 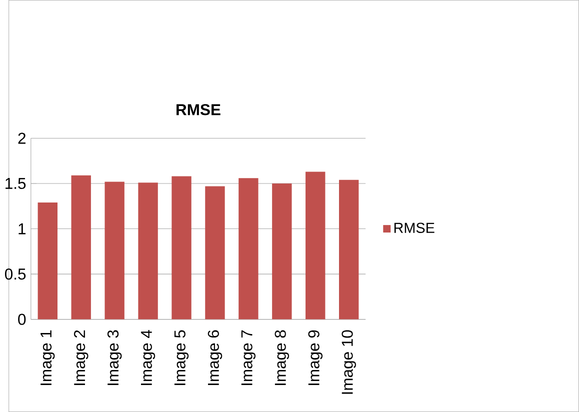 What do you see at coordinates (198, 110) in the screenshot?
I see `chart-title: RMSE` at bounding box center [198, 110].